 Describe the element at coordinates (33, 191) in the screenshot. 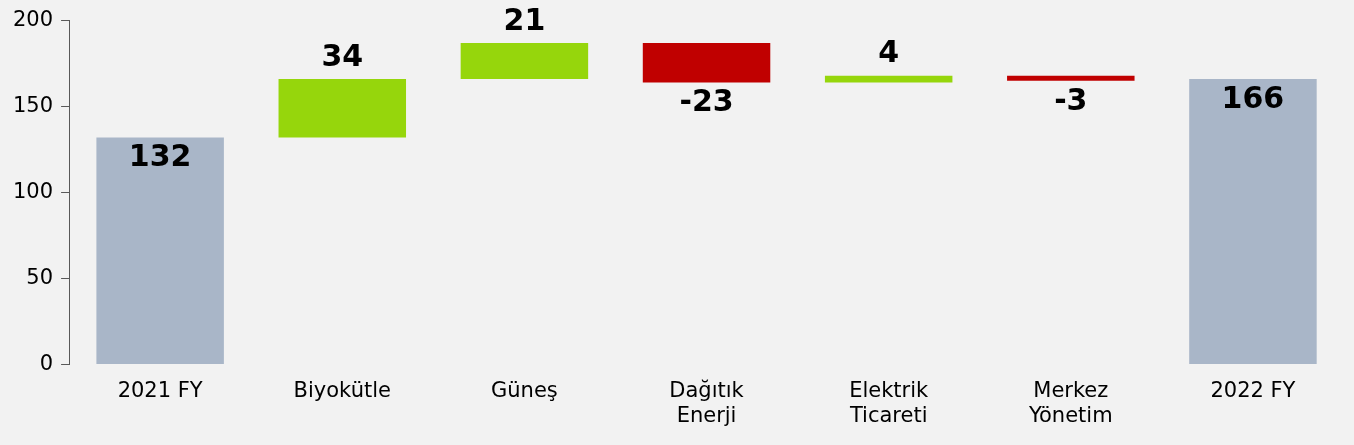

I see `y-tick-label: 100` at that location.